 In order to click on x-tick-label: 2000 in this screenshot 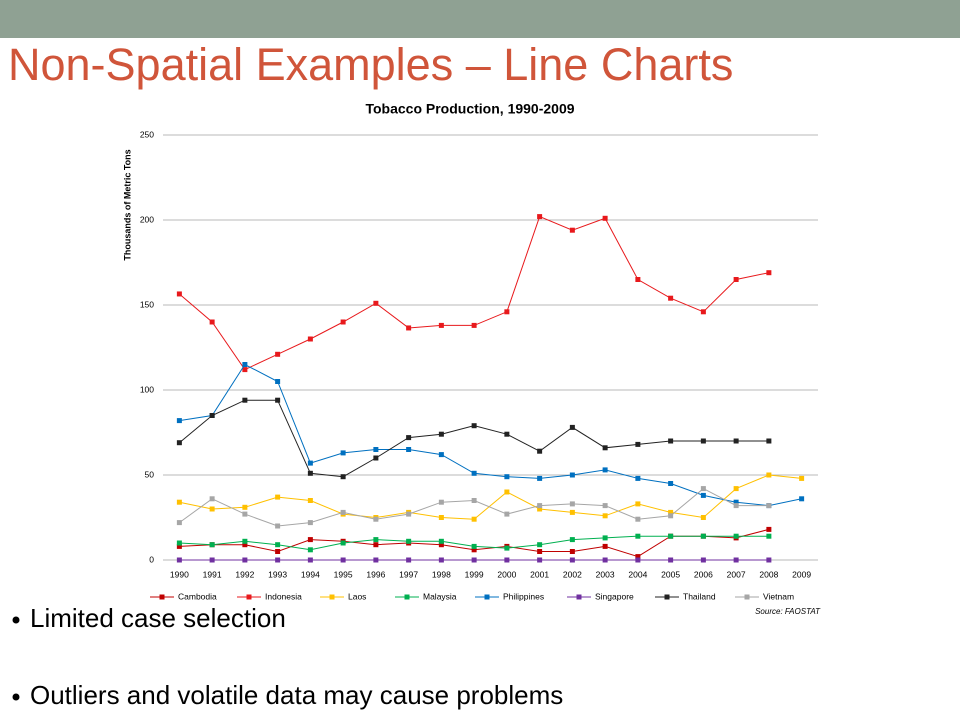, I will do `click(506, 574)`.